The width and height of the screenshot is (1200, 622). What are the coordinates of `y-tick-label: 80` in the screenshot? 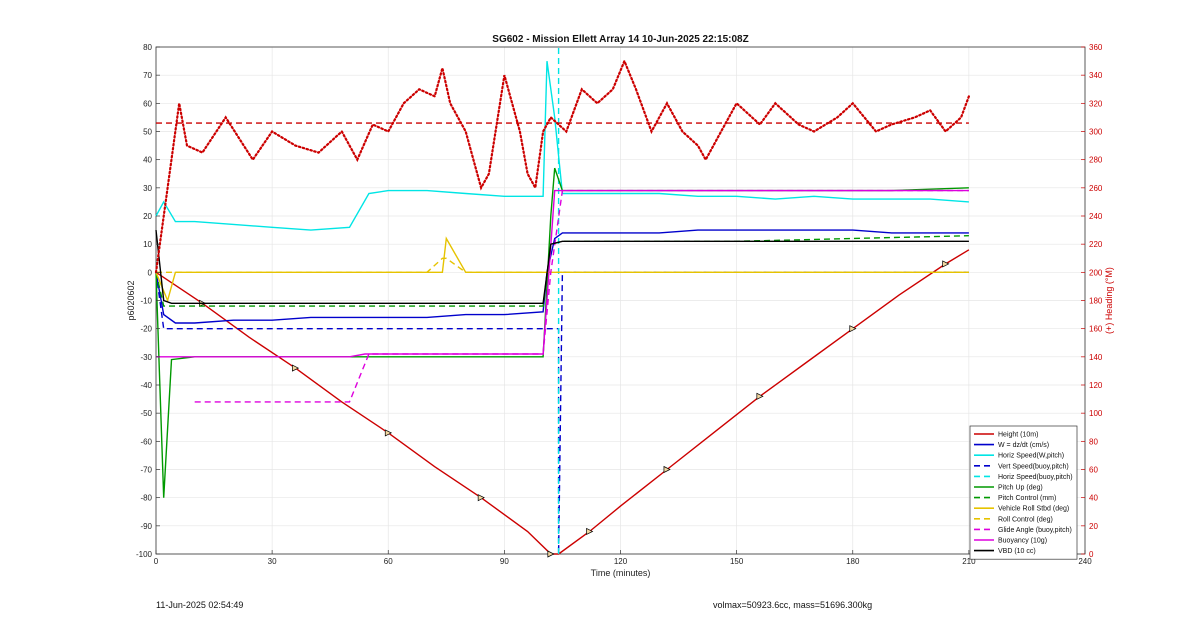 It's located at (147, 47).